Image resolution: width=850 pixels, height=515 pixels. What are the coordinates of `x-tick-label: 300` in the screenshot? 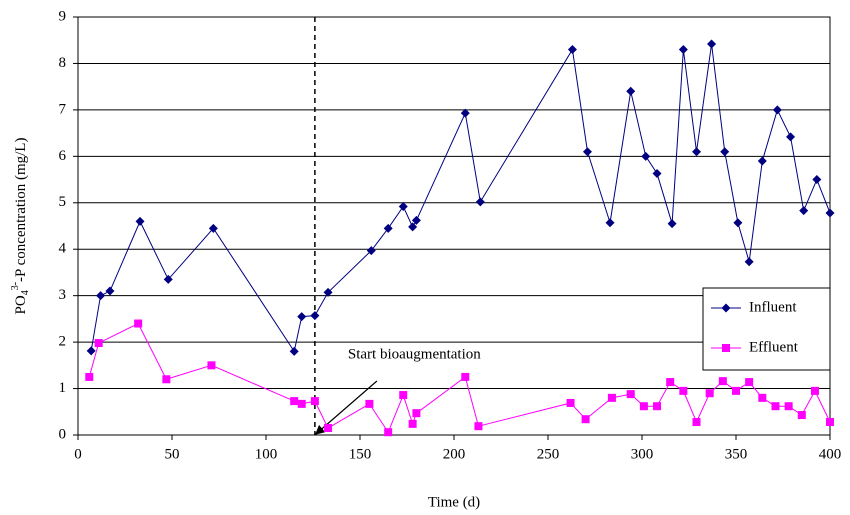 It's located at (642, 454).